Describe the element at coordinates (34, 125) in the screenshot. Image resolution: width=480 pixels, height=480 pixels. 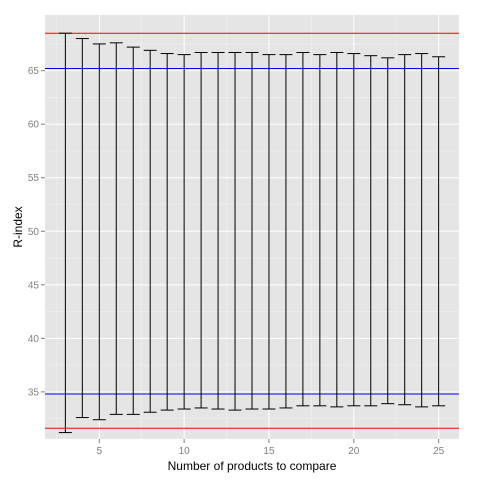
I see `y-tick-label: 60` at that location.